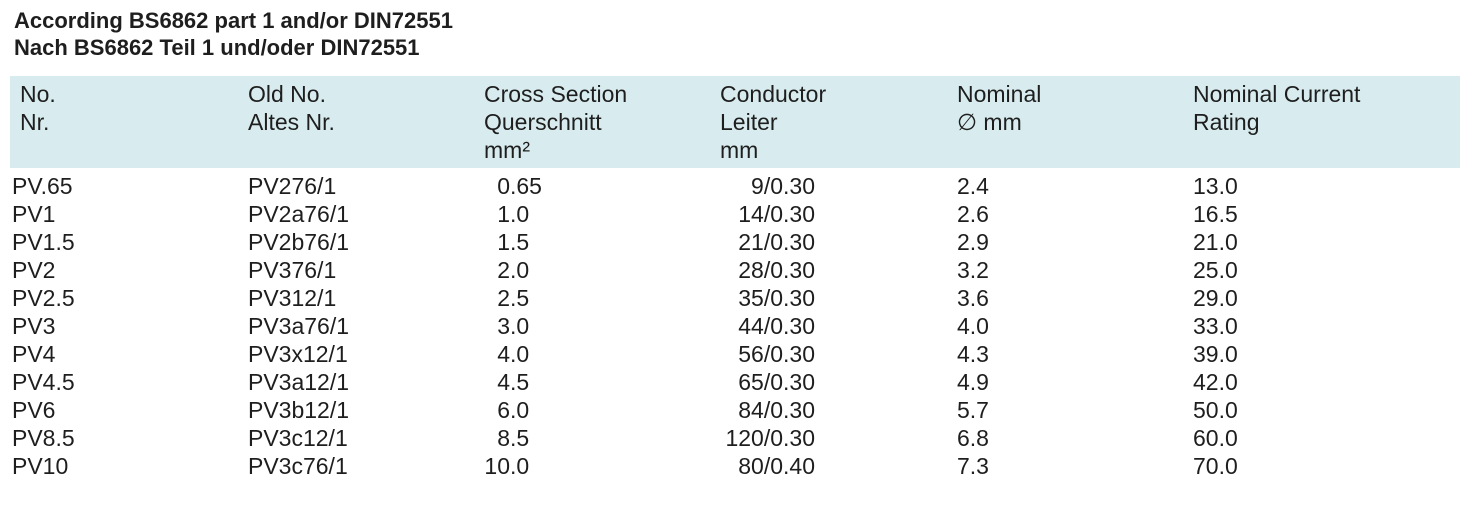 The width and height of the screenshot is (1470, 528). What do you see at coordinates (555, 94) in the screenshot?
I see `header-cell: Cross Section` at bounding box center [555, 94].